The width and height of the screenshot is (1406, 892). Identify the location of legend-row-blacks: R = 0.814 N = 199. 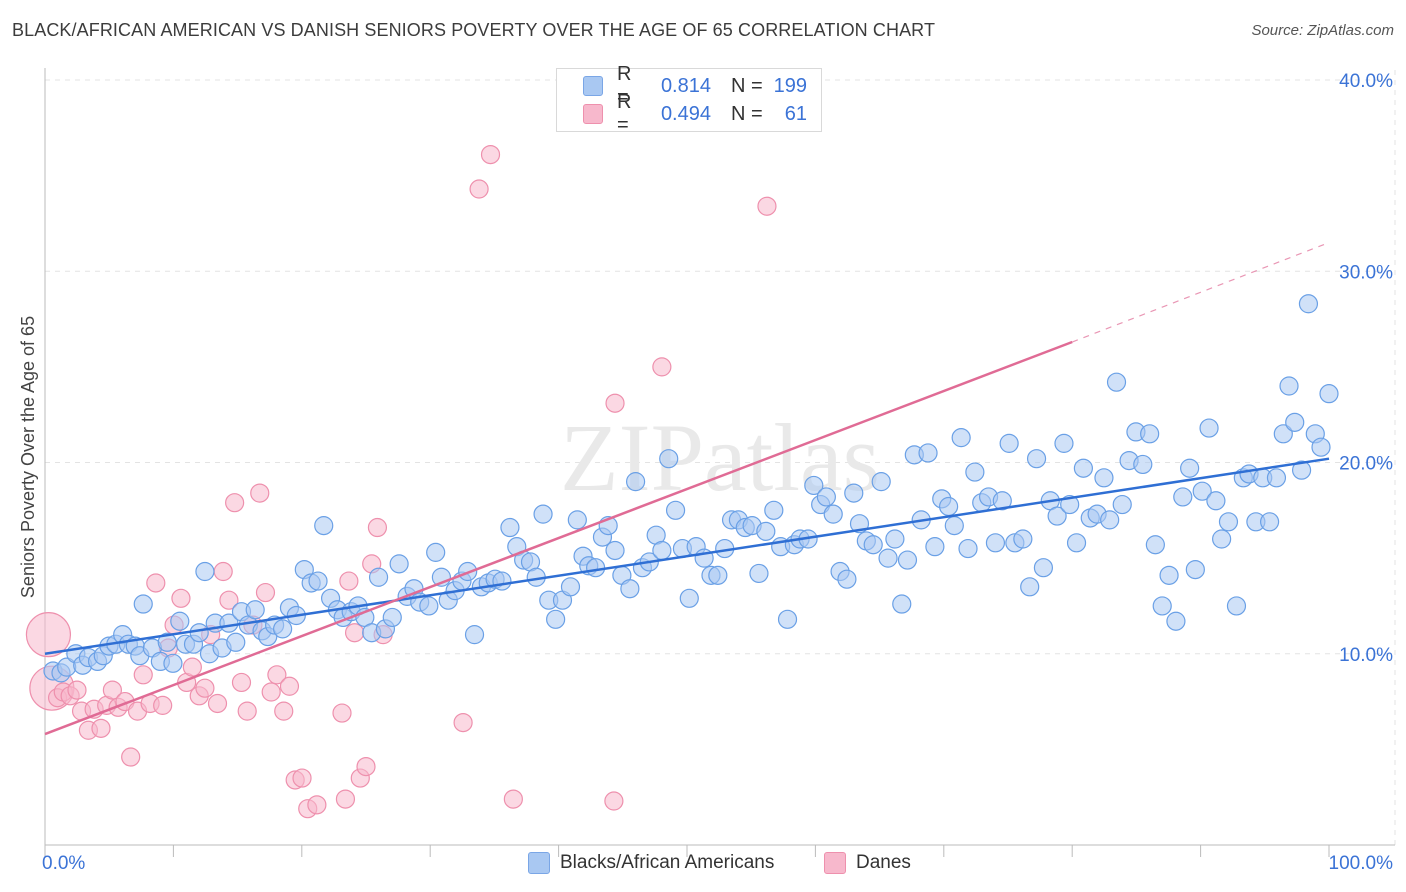
(695, 85).